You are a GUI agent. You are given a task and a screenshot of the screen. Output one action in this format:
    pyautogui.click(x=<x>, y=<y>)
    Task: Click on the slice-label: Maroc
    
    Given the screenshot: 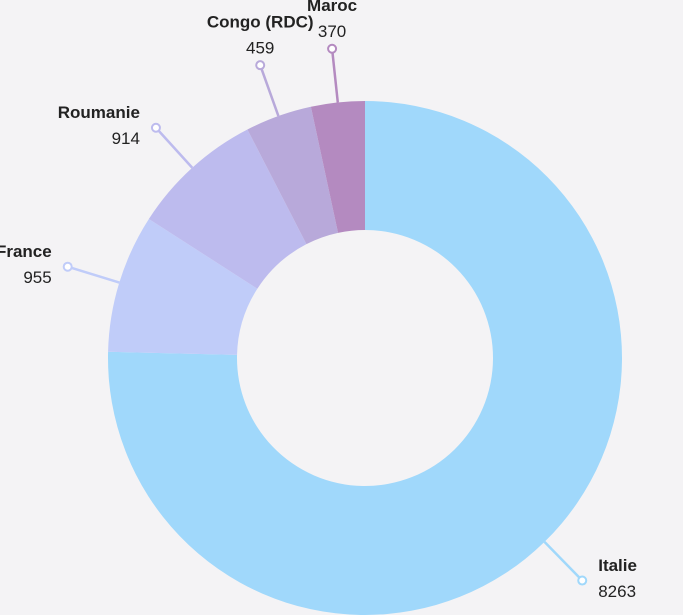 What is the action you would take?
    pyautogui.click(x=332, y=7)
    